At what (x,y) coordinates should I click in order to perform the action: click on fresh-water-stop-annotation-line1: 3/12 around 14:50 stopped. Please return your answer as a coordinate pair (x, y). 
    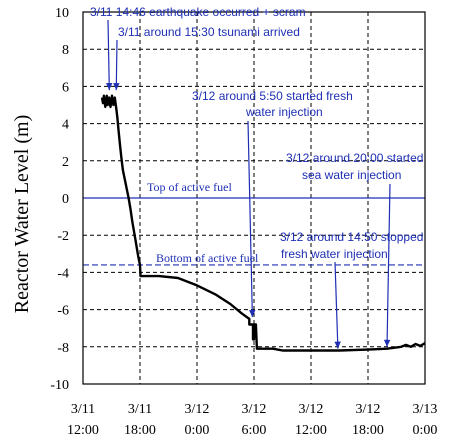
    Looking at the image, I should click on (351, 237).